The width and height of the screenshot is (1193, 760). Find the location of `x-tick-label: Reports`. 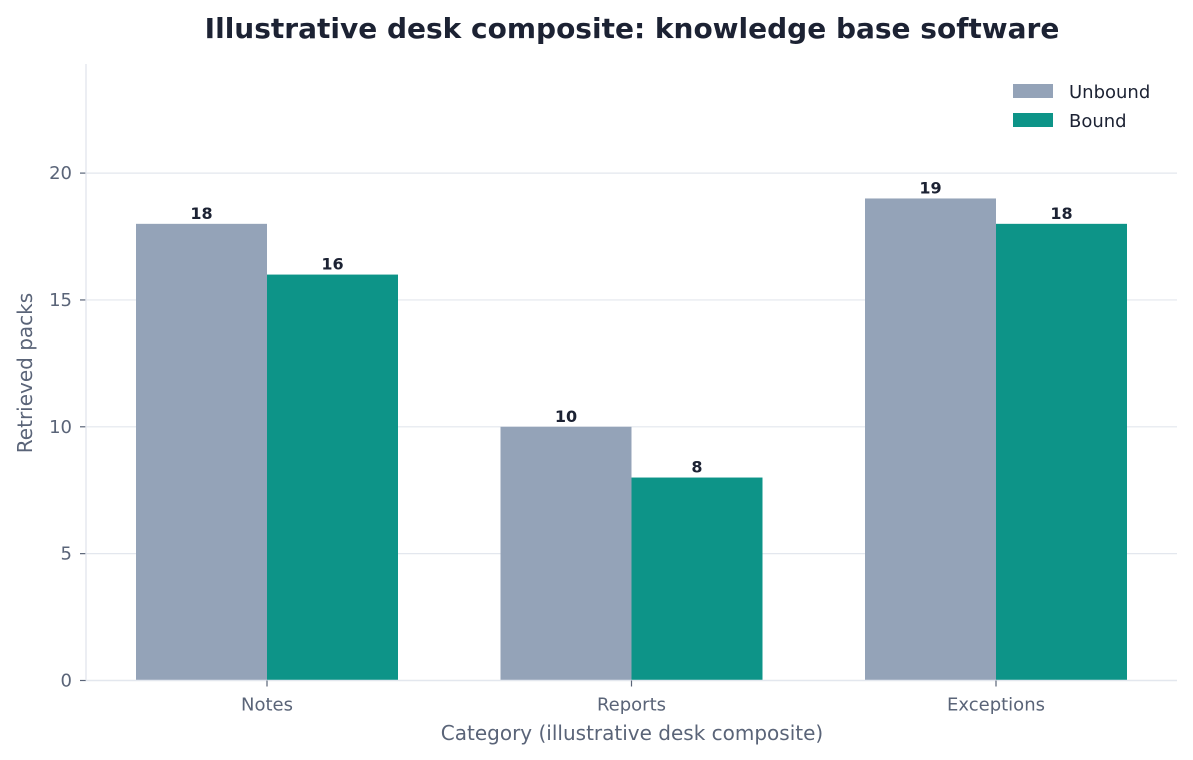

x-tick-label: Reports is located at coordinates (631, 705).